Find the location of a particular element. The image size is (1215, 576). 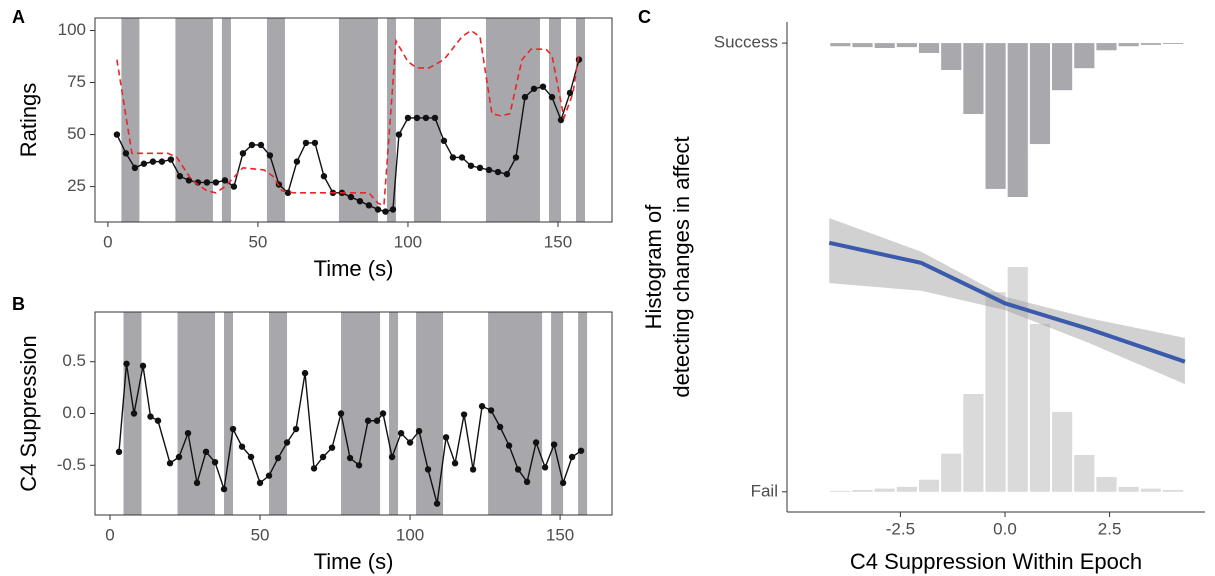

y-tick-label: 0.5 is located at coordinates (74, 360).